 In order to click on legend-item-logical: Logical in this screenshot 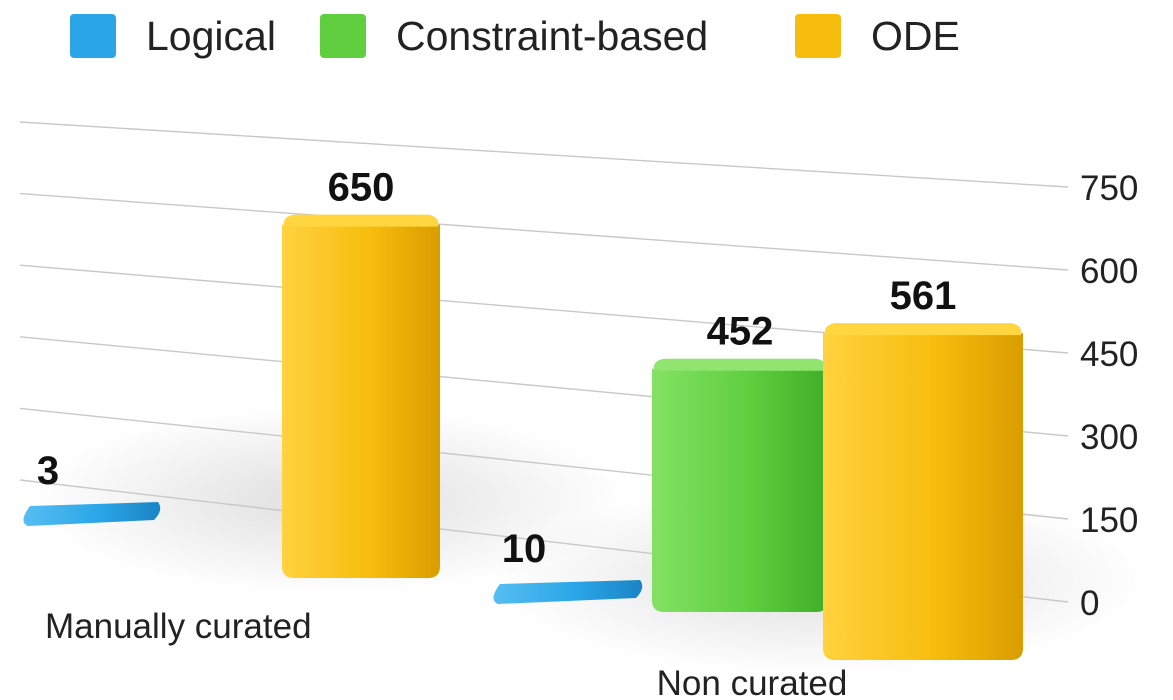, I will do `click(173, 35)`.